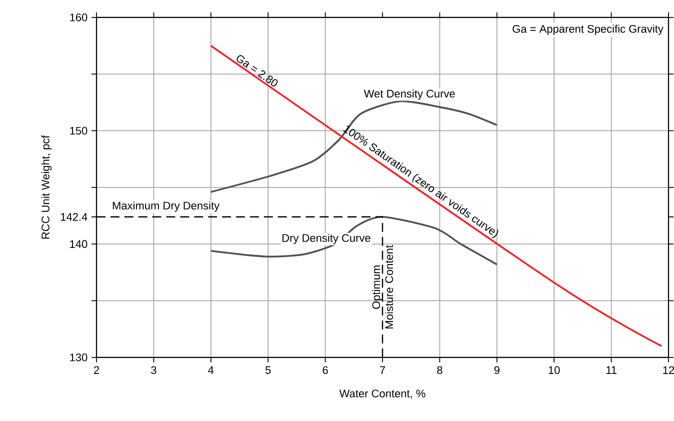  Describe the element at coordinates (409, 94) in the screenshot. I see `series-label: Wet Density Curve` at that location.